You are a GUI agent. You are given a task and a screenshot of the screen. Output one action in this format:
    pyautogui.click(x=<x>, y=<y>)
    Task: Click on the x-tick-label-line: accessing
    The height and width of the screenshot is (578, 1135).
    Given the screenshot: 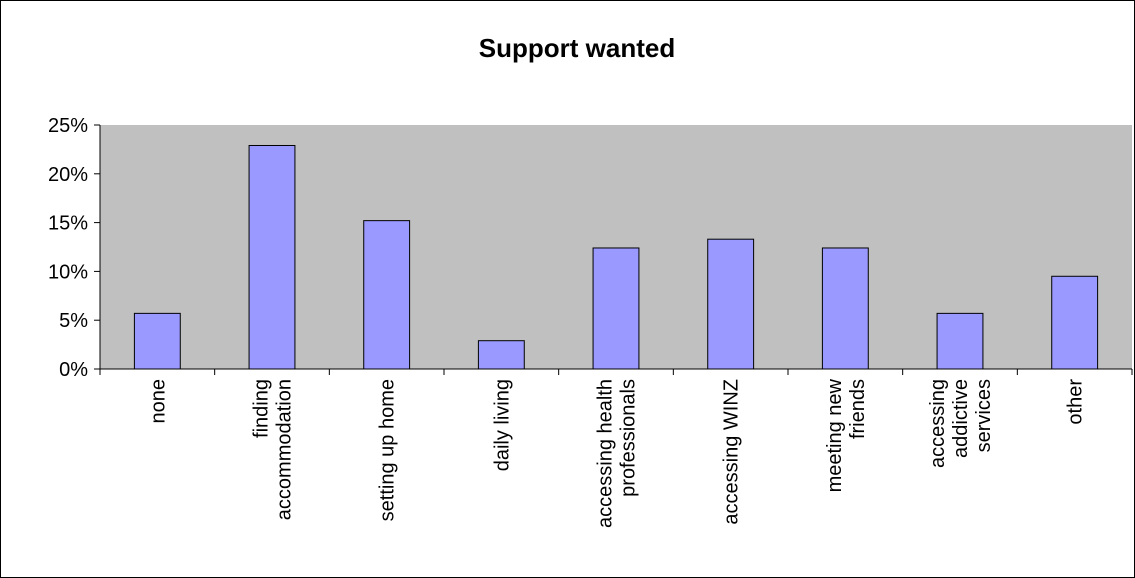 What is the action you would take?
    pyautogui.click(x=938, y=423)
    